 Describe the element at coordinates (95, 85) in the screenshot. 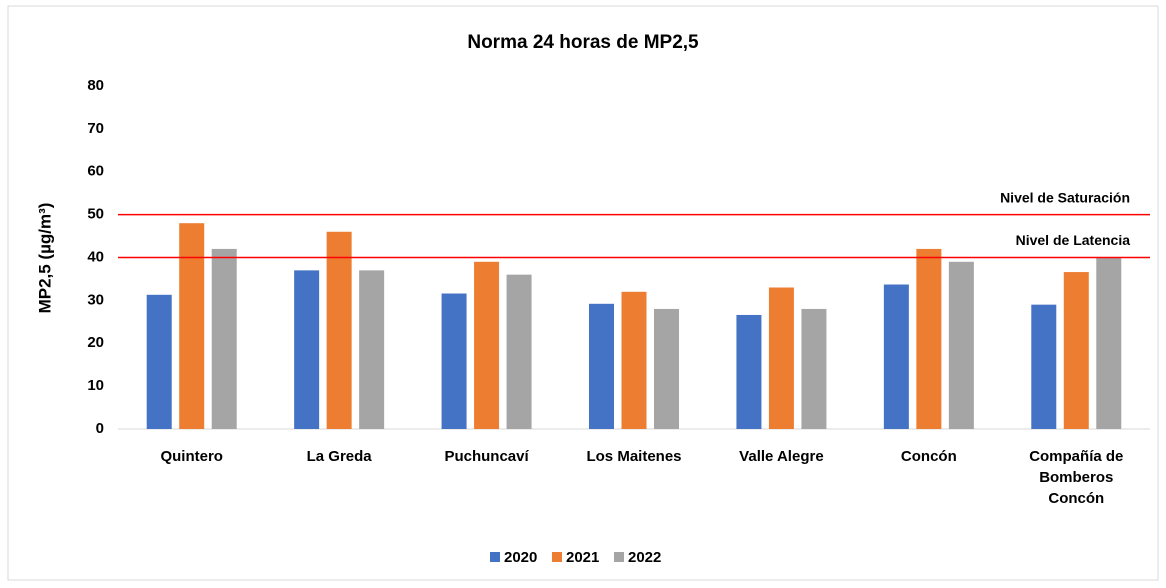

I see `y-tick-label: 80` at that location.